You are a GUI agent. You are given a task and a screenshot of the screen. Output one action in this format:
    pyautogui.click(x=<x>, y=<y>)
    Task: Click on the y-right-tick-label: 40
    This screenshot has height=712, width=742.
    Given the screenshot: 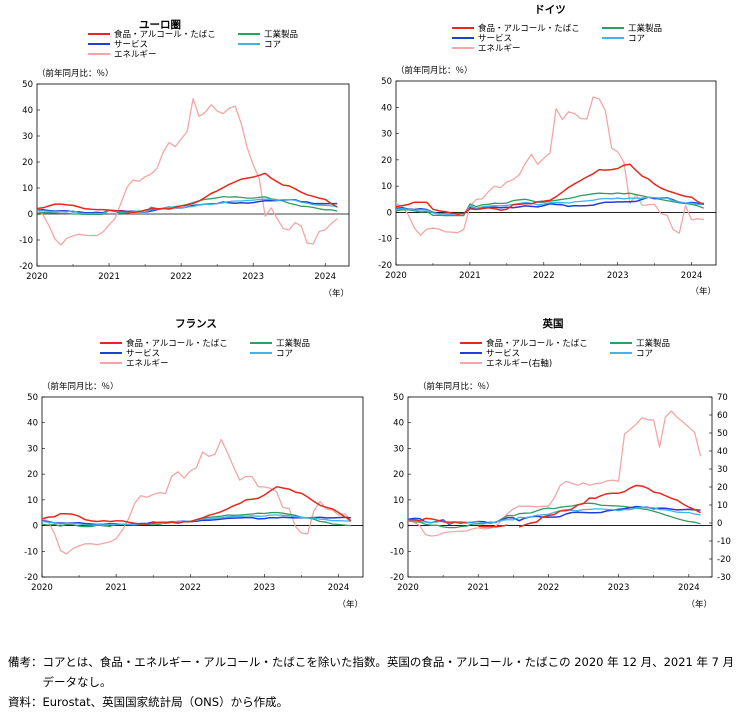 What is the action you would take?
    pyautogui.click(x=722, y=452)
    